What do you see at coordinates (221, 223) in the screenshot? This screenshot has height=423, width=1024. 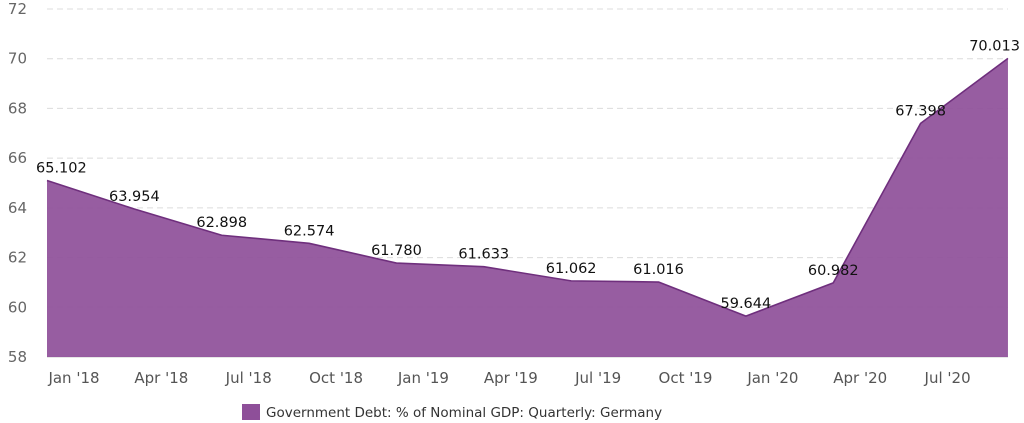 I see `data-label: 62.898` at bounding box center [221, 223].